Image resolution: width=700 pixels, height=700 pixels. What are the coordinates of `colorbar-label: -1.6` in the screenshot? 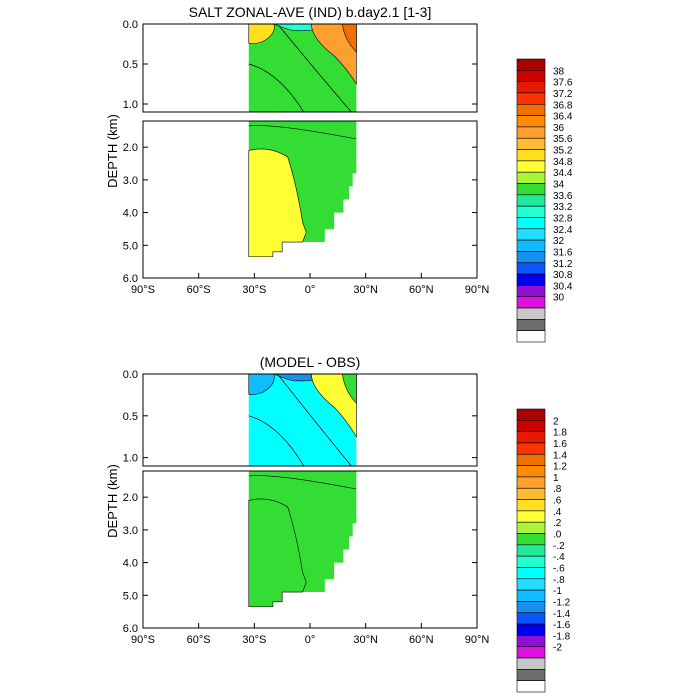 It's located at (562, 625).